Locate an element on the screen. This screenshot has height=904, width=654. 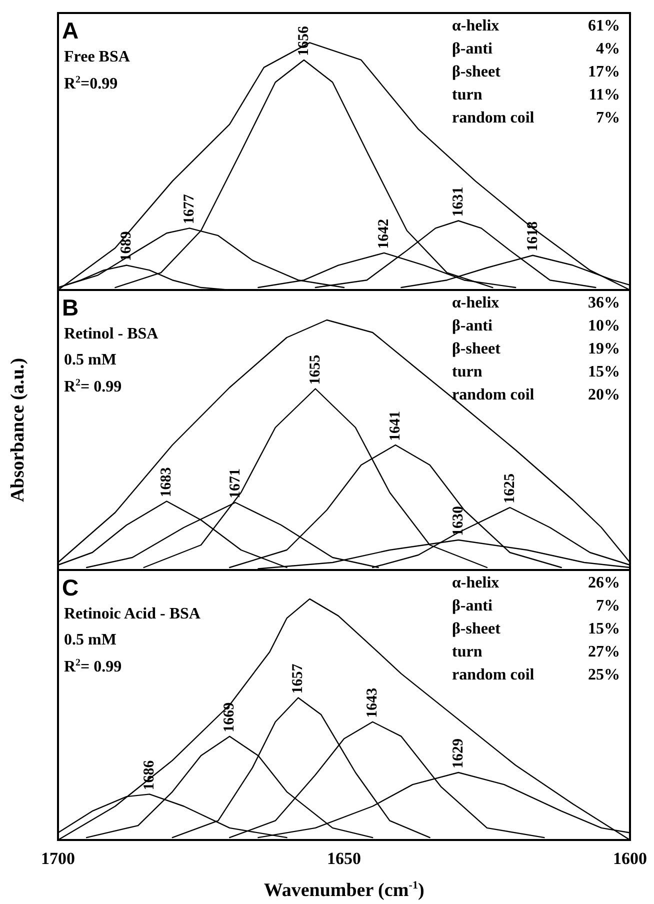
text: β-anti 7% is located at coordinates (536, 606).